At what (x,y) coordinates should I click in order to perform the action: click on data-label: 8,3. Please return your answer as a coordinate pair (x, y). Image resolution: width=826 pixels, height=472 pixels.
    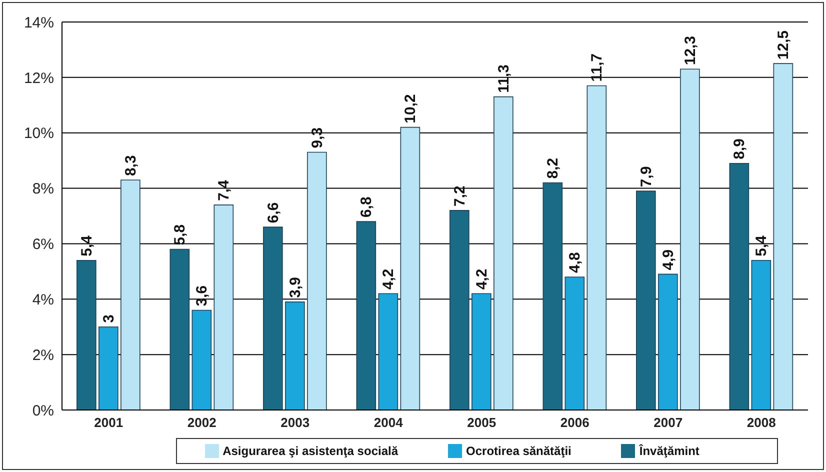
    Looking at the image, I should click on (131, 165).